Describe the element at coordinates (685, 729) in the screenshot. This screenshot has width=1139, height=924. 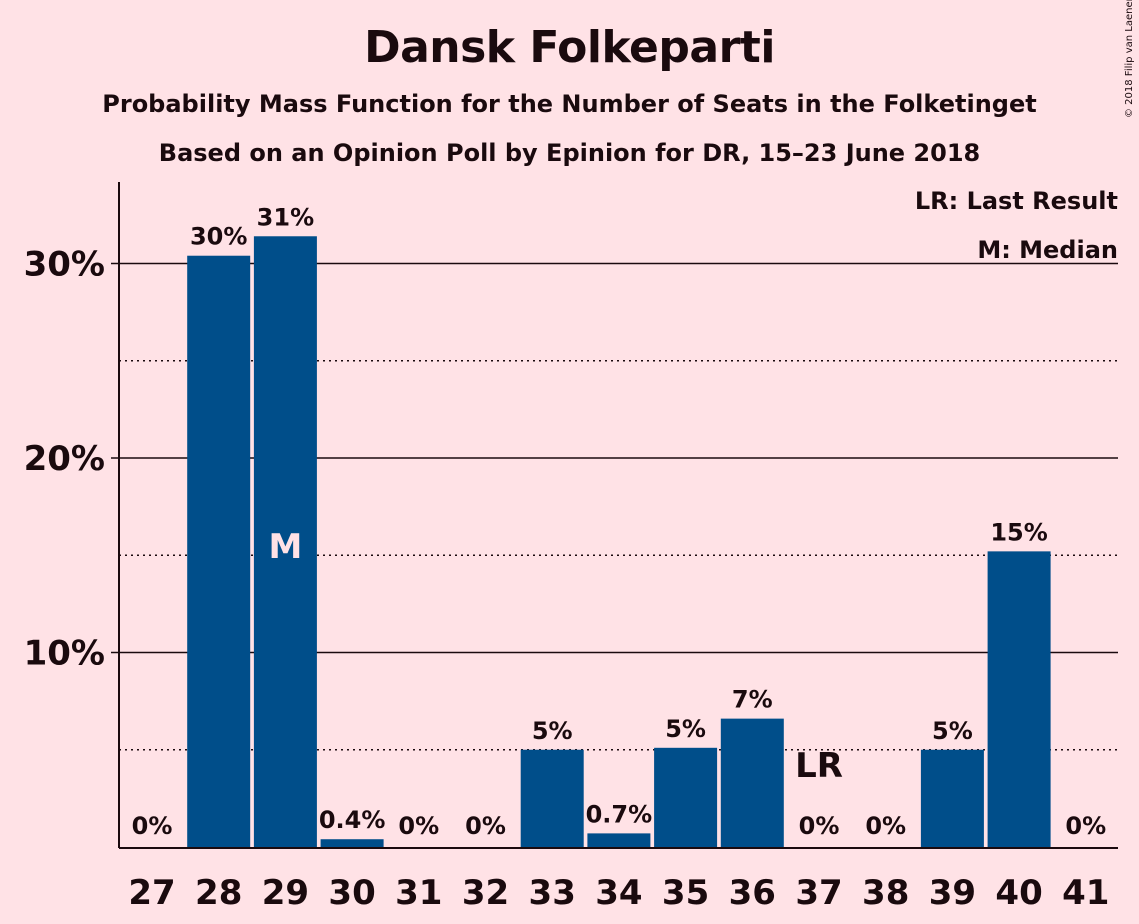
I see `value-label-35: 5%` at that location.